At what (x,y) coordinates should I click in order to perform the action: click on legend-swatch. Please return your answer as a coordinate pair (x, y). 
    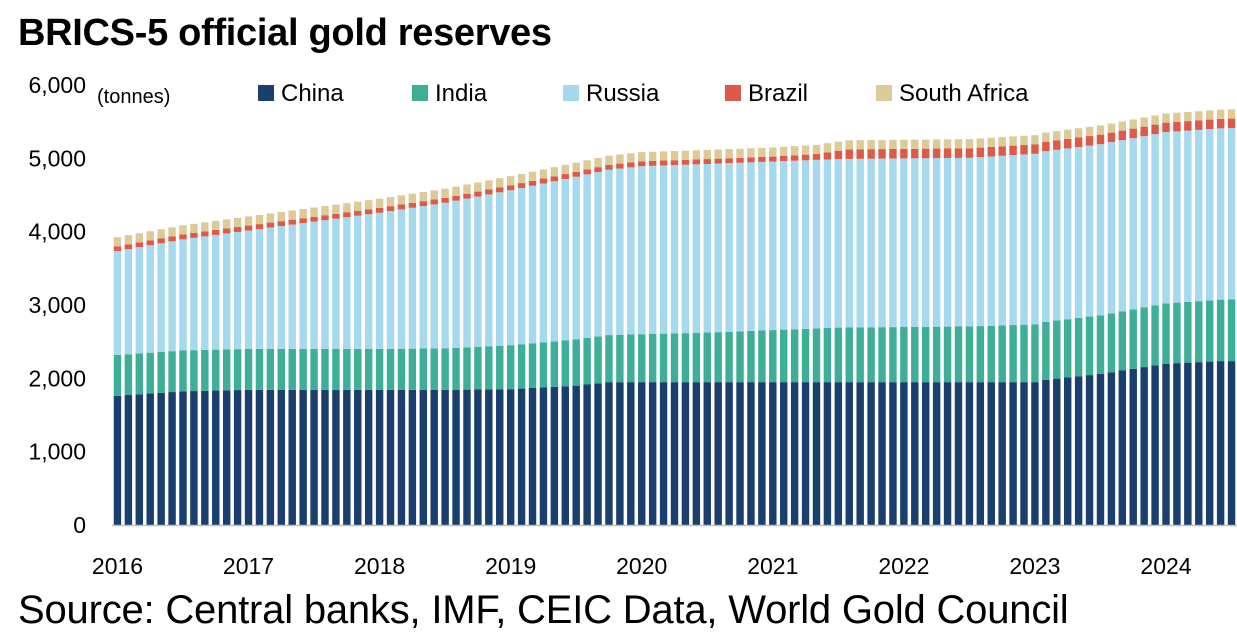
    Looking at the image, I should click on (884, 93).